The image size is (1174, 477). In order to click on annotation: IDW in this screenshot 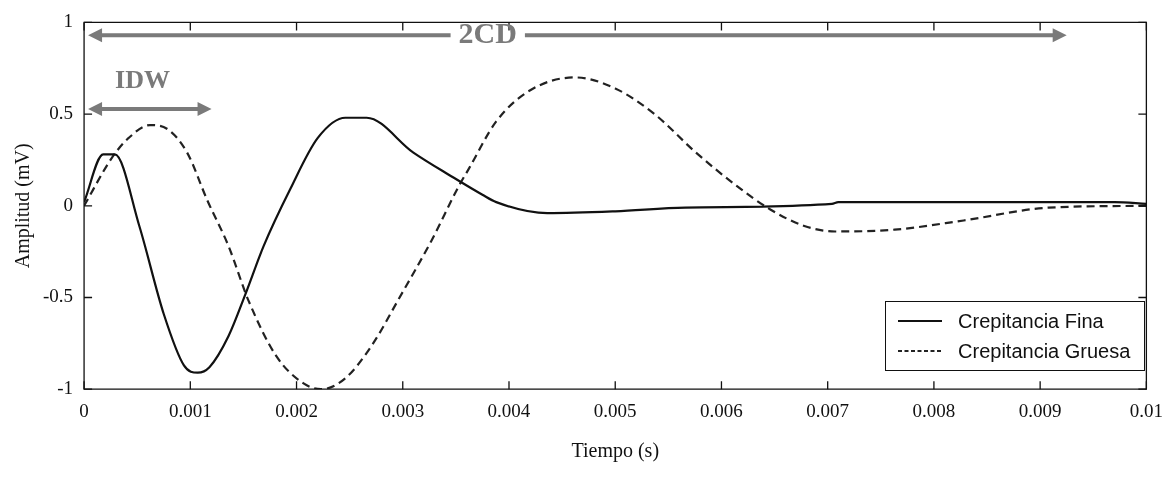, I will do `click(142, 79)`.